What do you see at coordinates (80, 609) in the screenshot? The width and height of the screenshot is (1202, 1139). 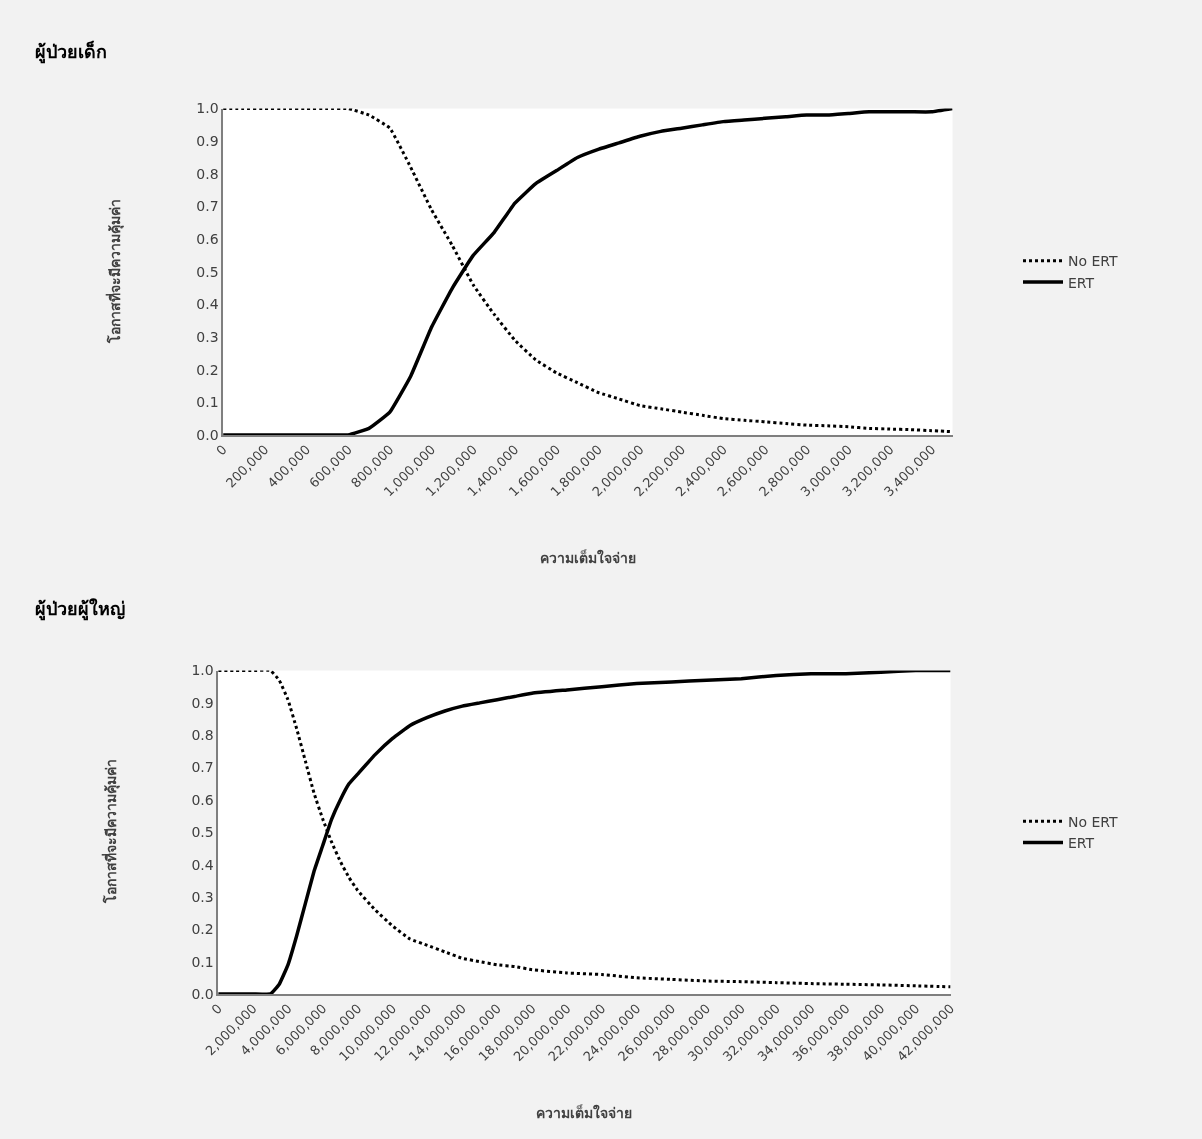 I see `chart-title: ผู้ป่วยผู้ใหญ่` at bounding box center [80, 609].